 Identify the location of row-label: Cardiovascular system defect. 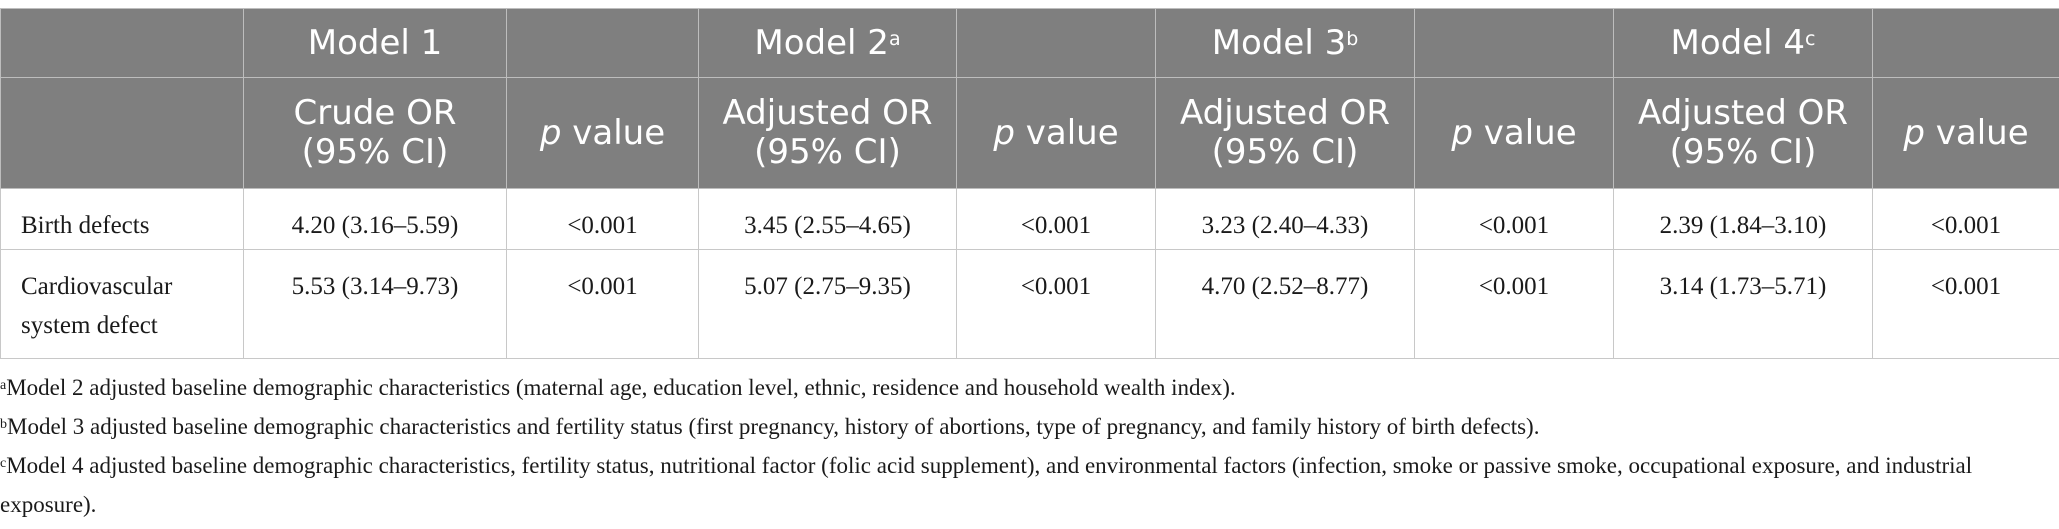
(122, 304).